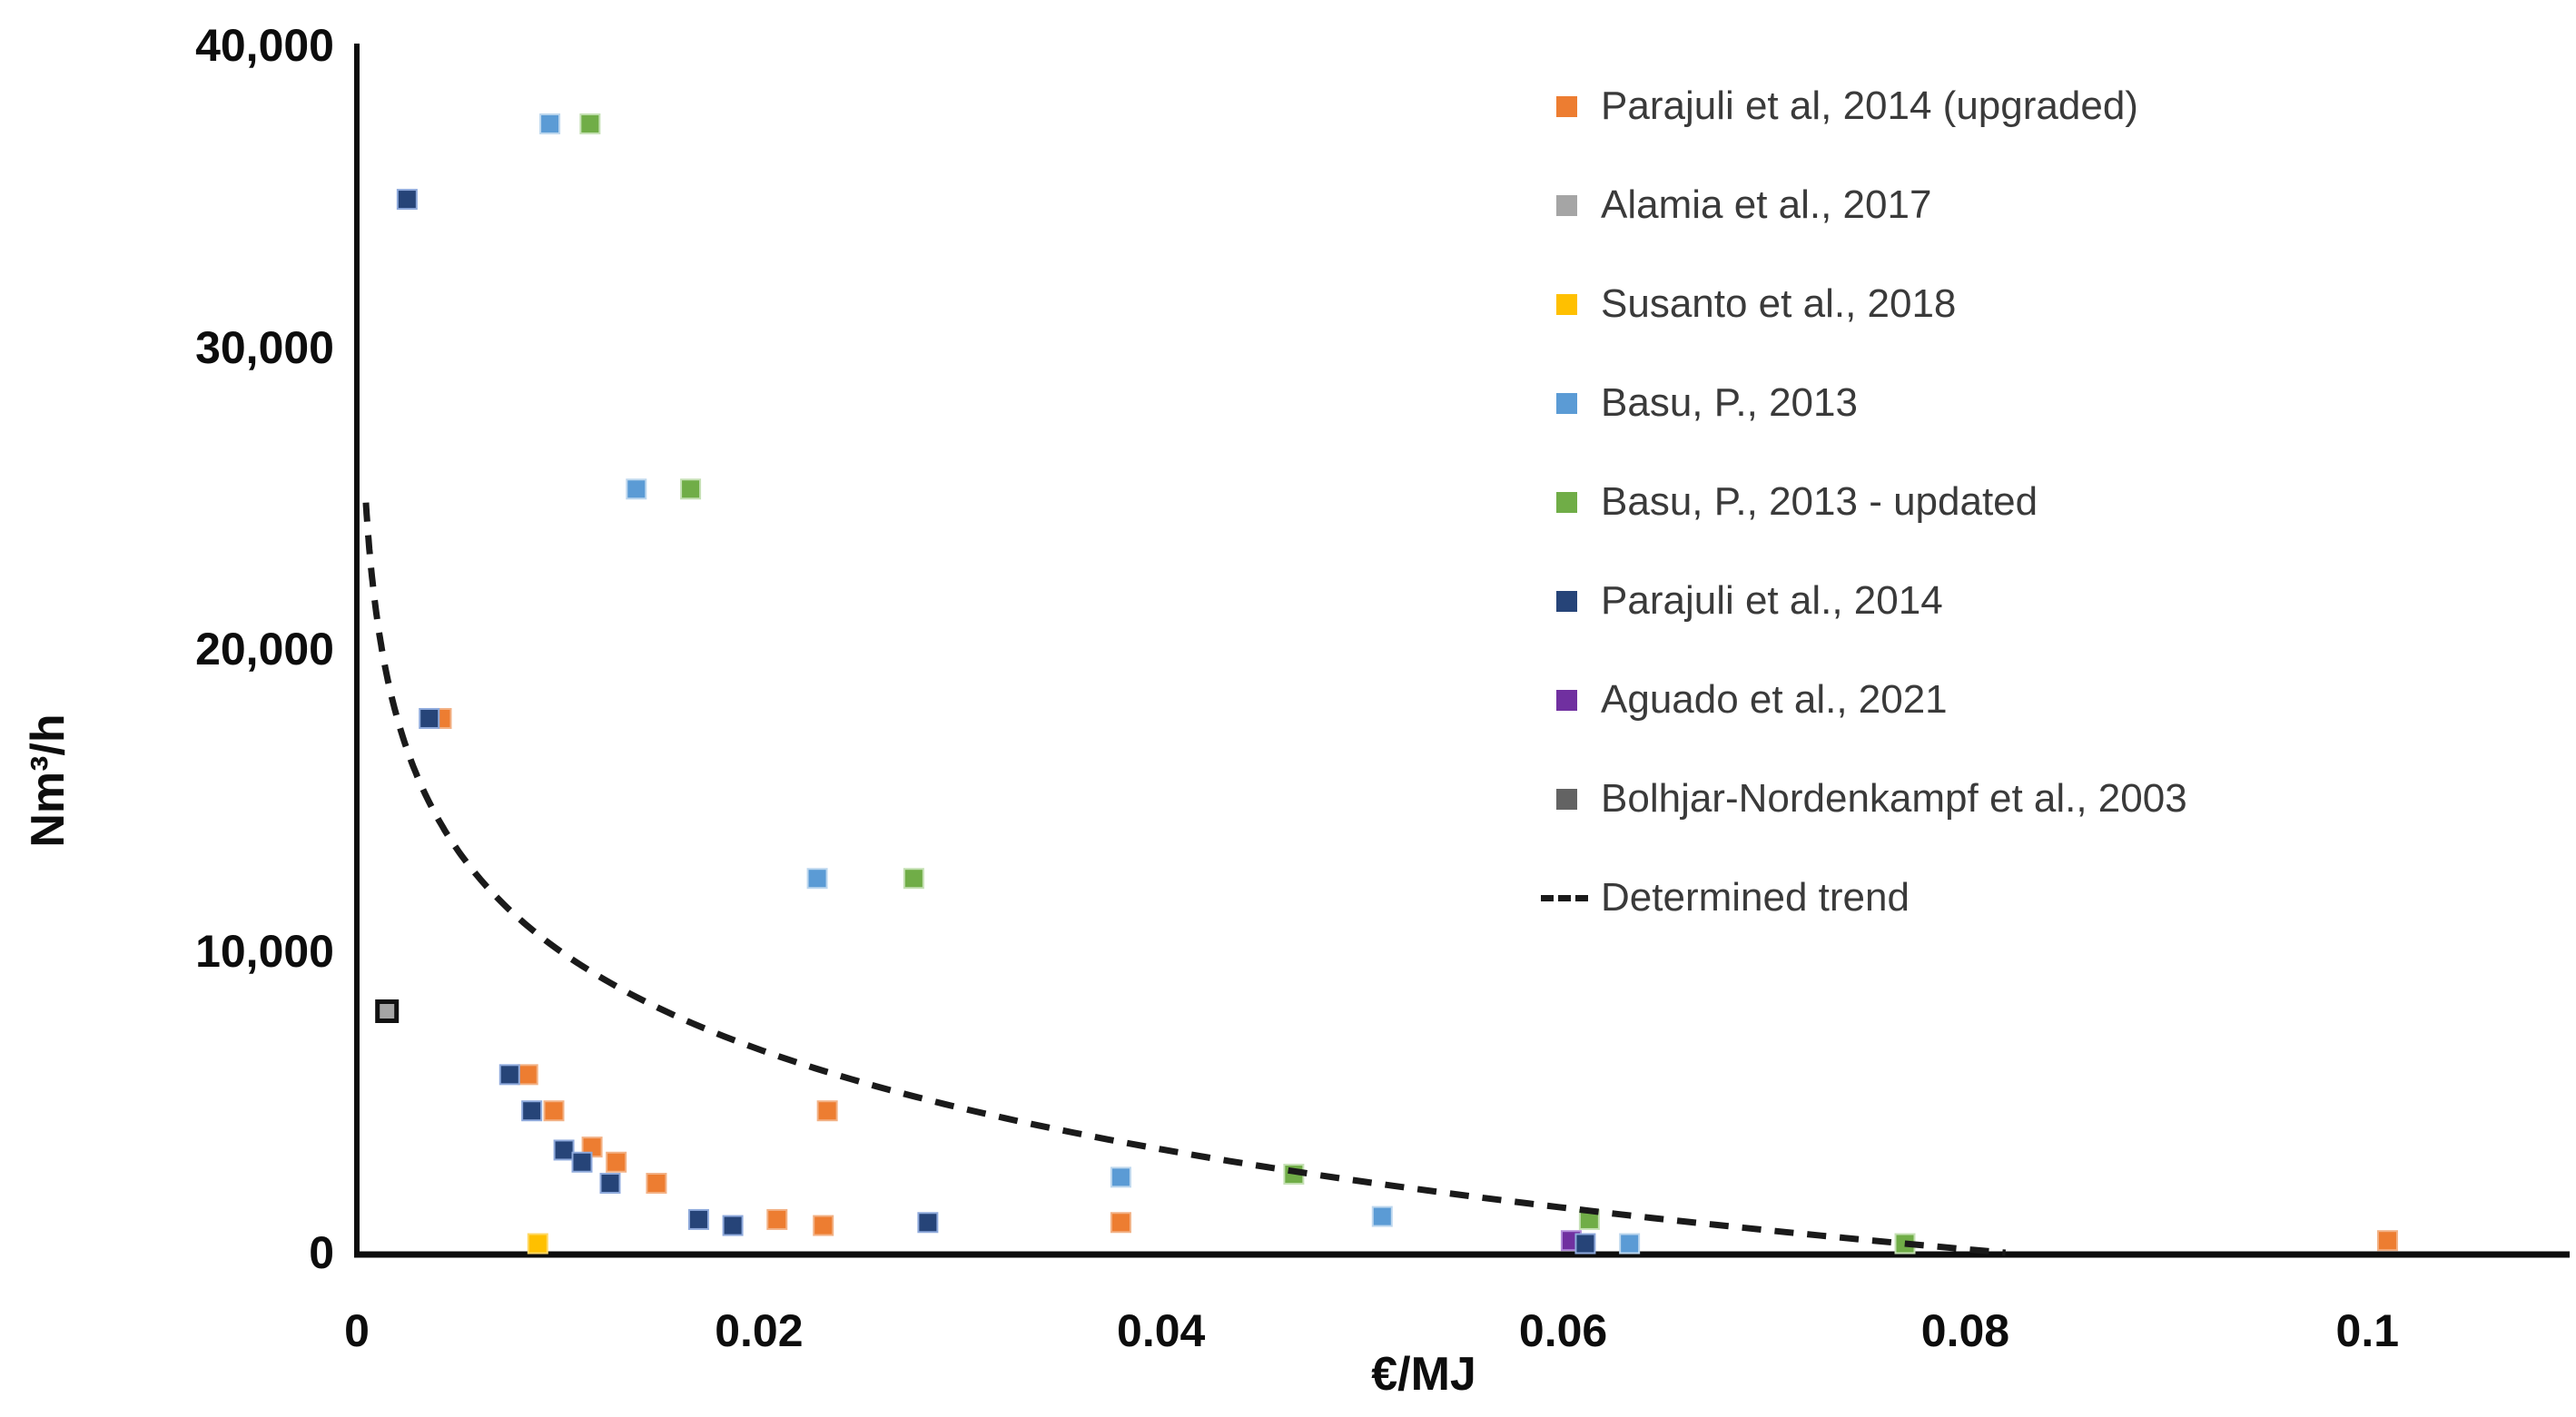  I want to click on legend-item: Parajuli et al, 2014 (upgraded), so click(1839, 107).